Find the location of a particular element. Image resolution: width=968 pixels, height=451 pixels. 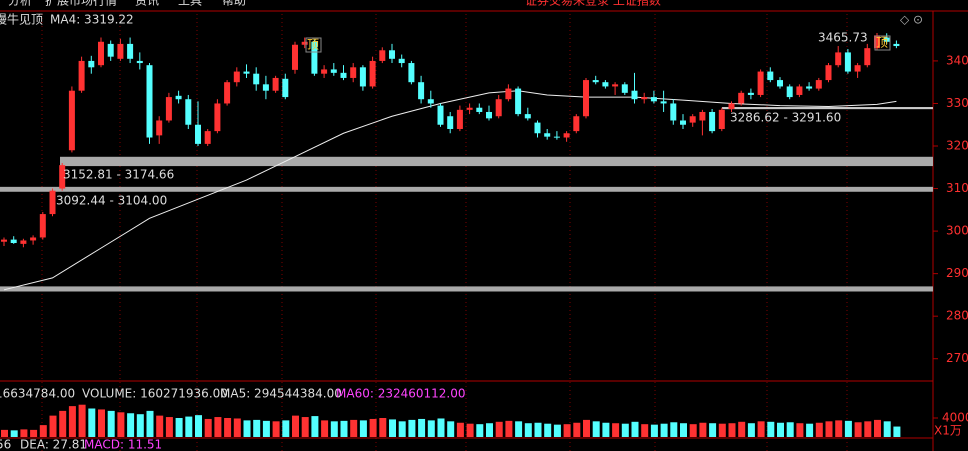

volume-header: VOLUME: 160271936.00 is located at coordinates (155, 394).